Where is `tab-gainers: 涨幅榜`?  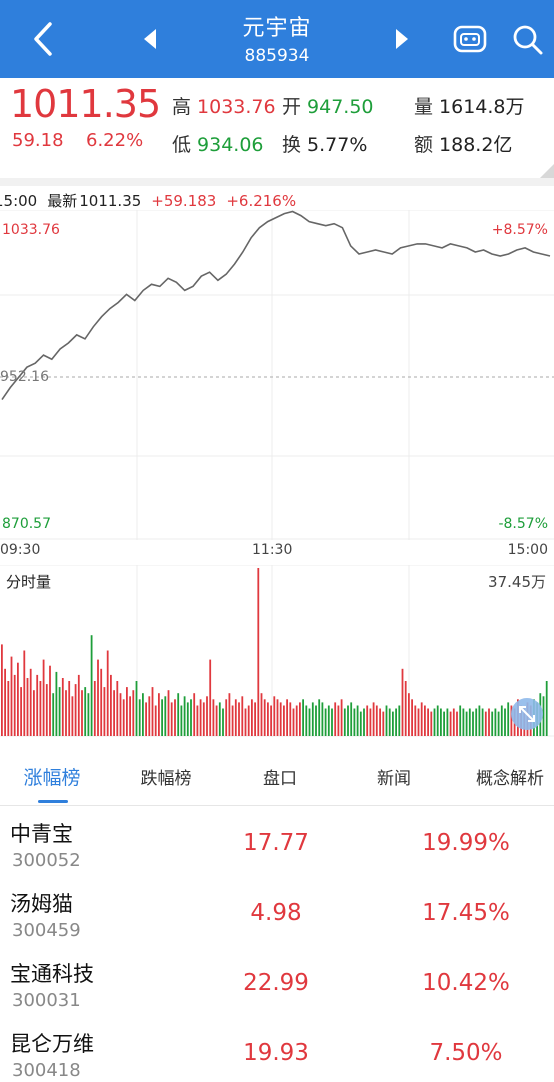 tab-gainers: 涨幅榜 is located at coordinates (52, 778).